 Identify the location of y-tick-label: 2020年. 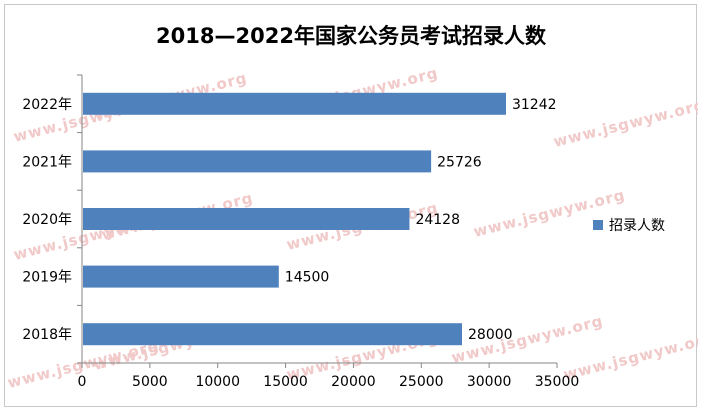
(47, 220).